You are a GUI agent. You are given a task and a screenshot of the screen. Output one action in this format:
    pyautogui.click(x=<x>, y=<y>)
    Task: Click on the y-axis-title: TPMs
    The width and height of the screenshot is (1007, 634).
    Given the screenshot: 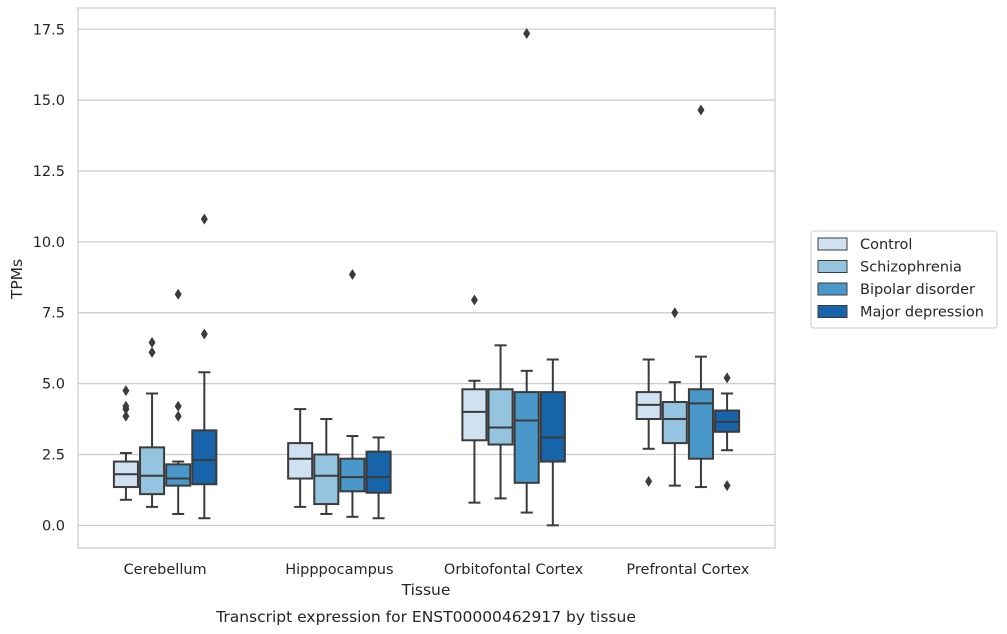 What is the action you would take?
    pyautogui.click(x=17, y=279)
    